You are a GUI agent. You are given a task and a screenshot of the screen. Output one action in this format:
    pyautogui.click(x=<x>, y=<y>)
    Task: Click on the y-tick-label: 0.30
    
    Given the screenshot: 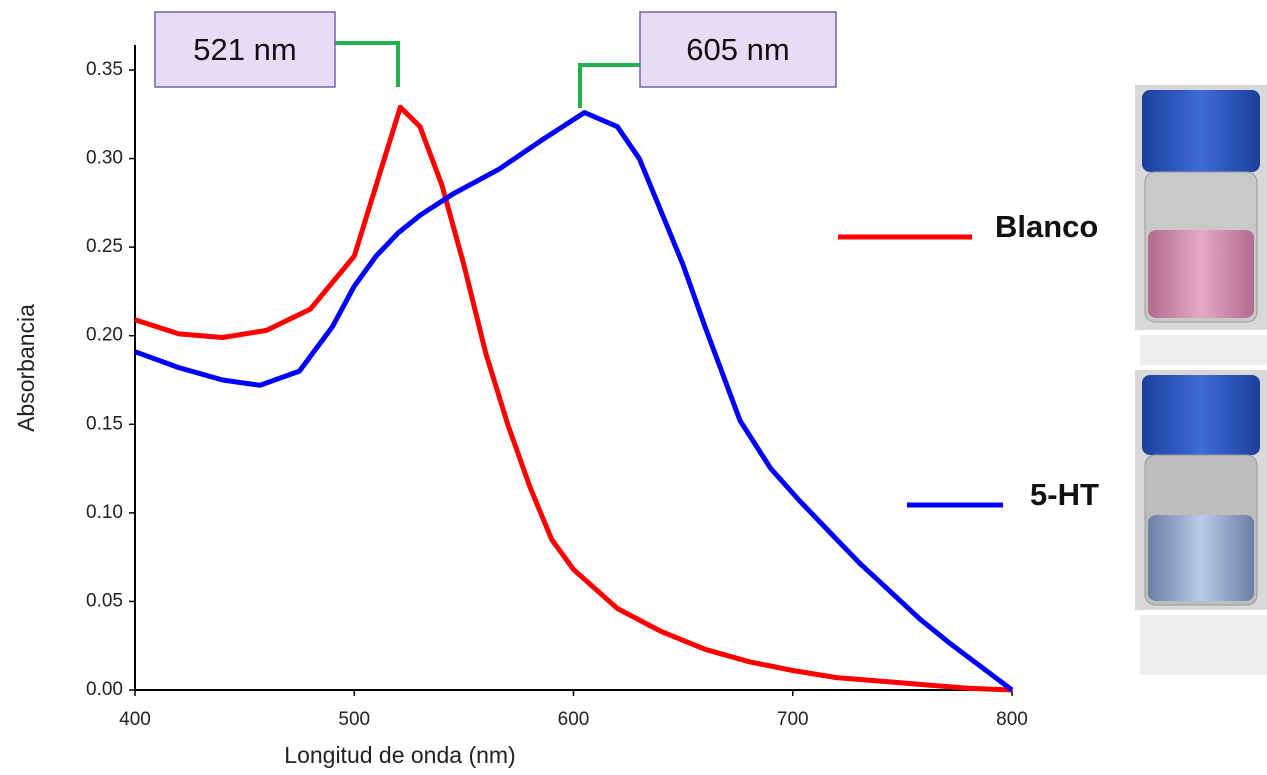 What is the action you would take?
    pyautogui.click(x=104, y=158)
    